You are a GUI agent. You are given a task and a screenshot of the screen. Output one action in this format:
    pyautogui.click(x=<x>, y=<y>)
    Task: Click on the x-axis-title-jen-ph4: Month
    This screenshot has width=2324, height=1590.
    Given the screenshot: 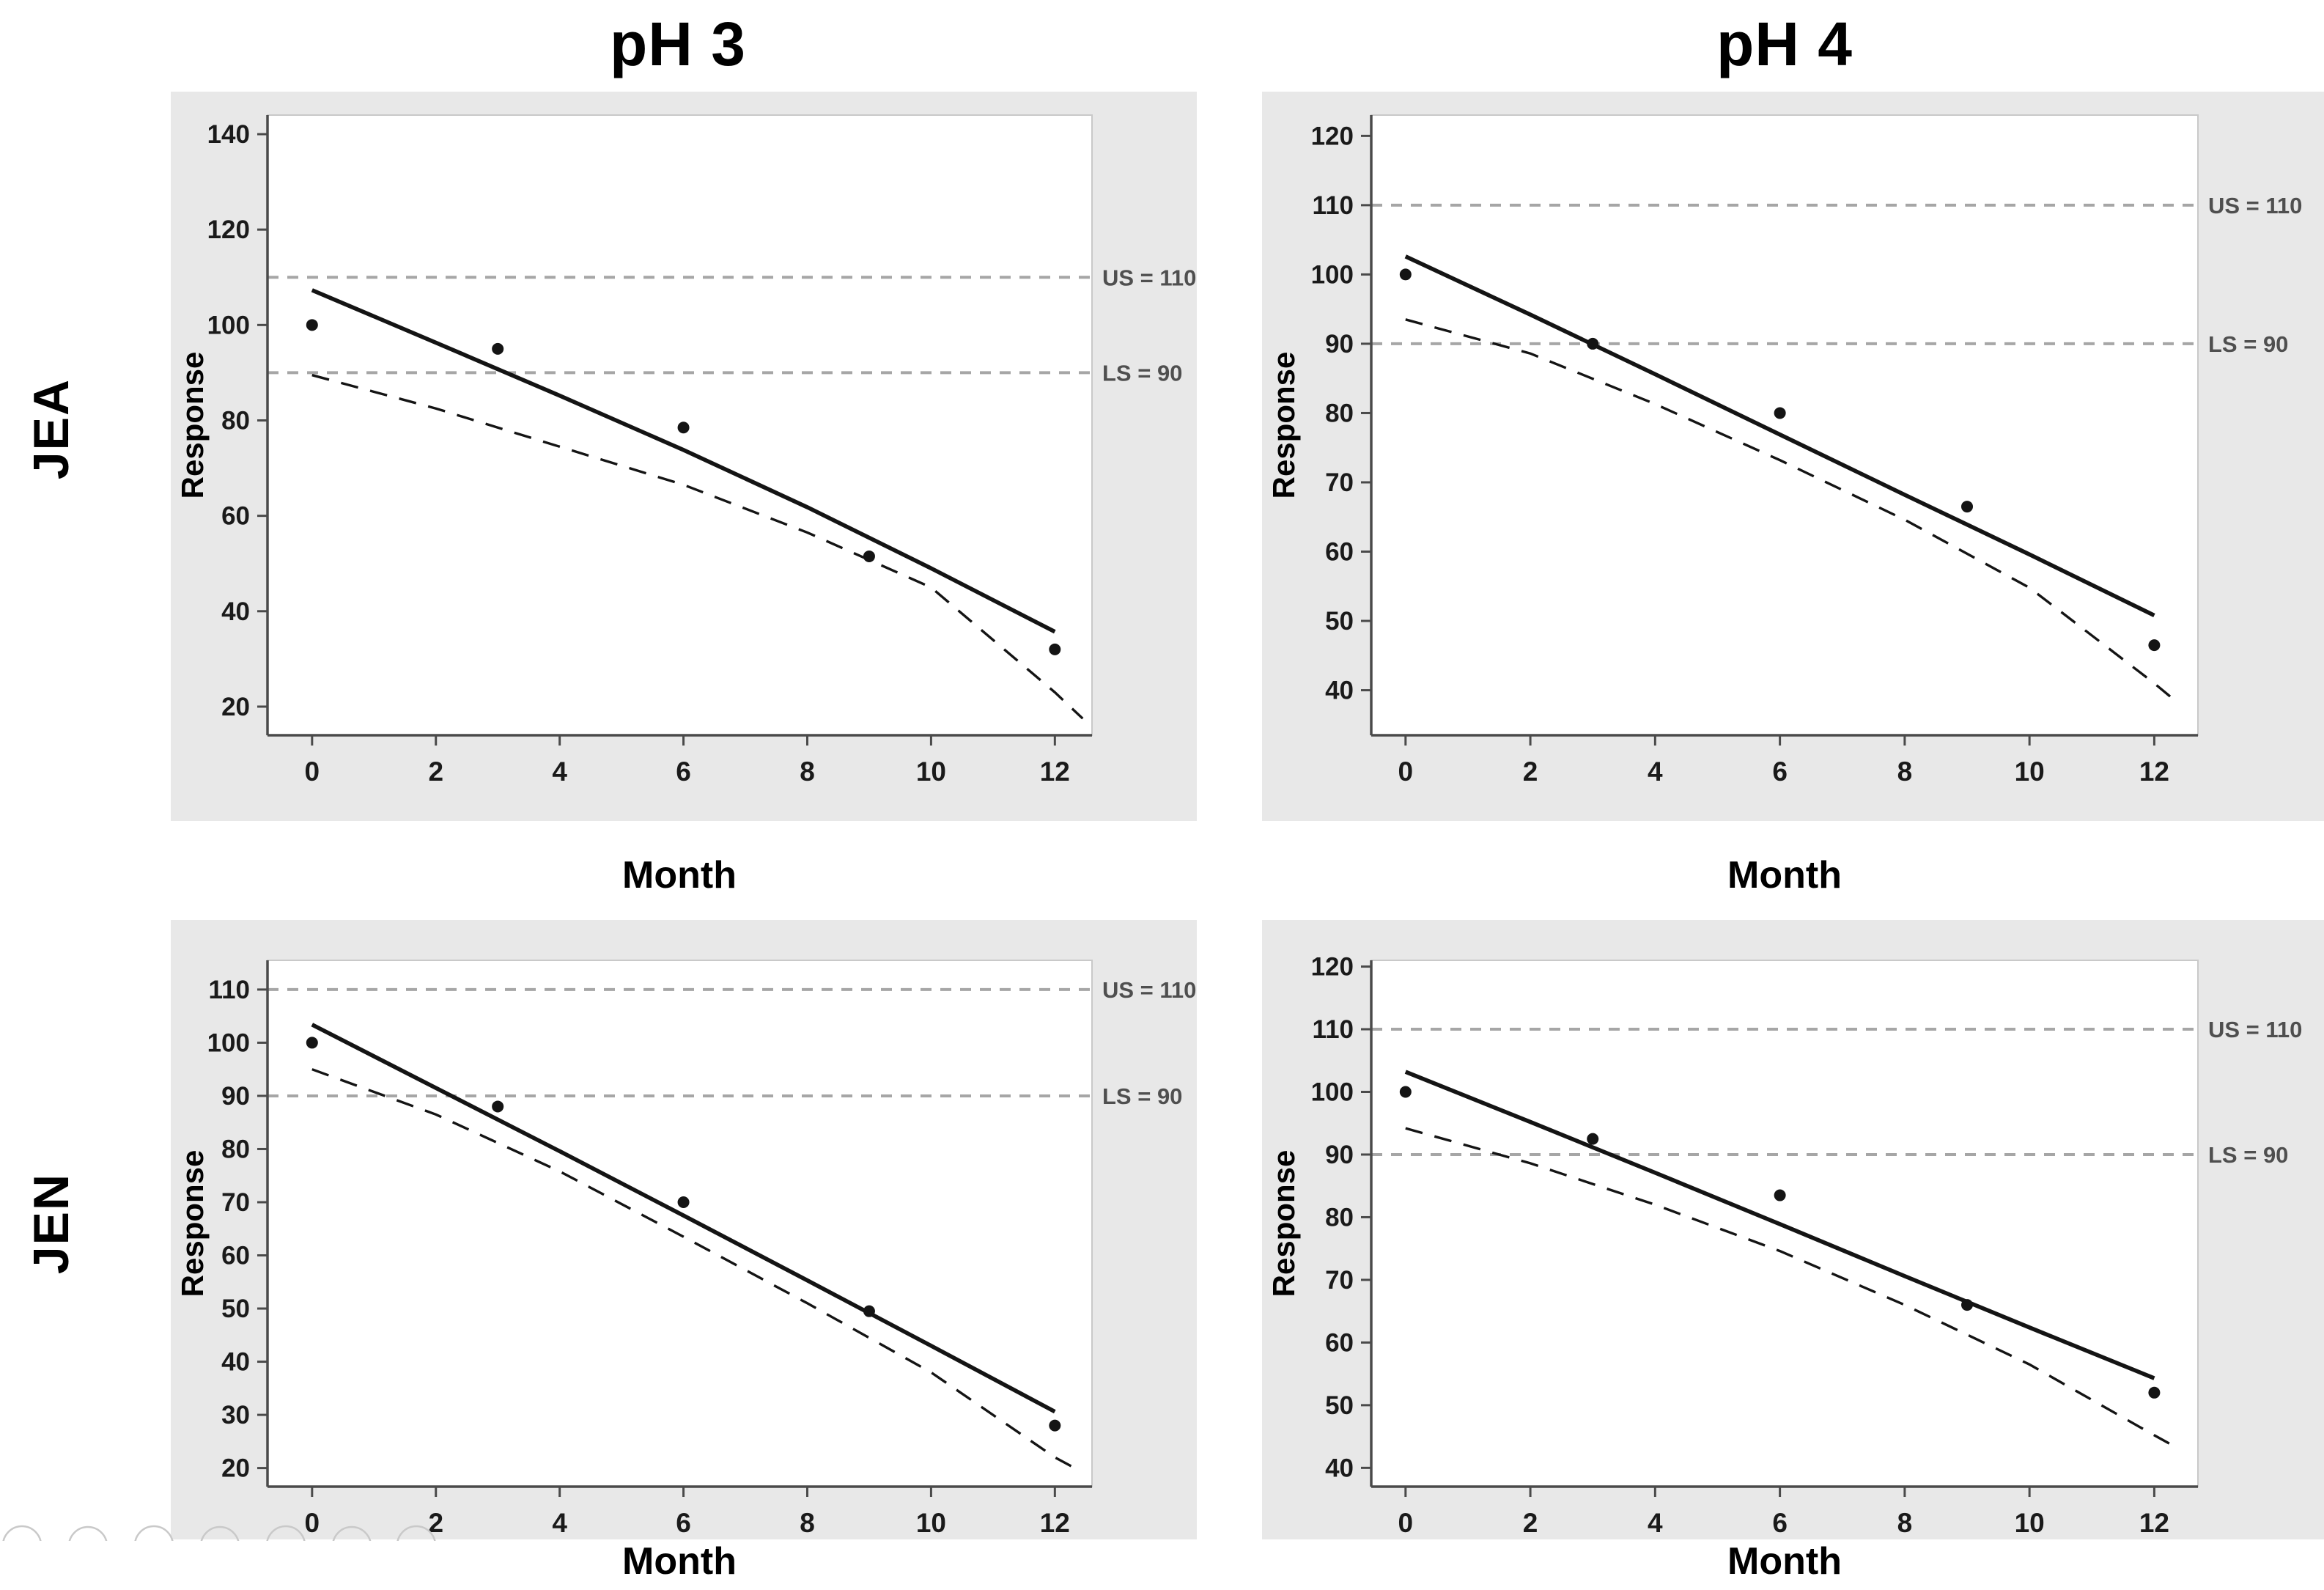 What is the action you would take?
    pyautogui.click(x=1784, y=1561)
    